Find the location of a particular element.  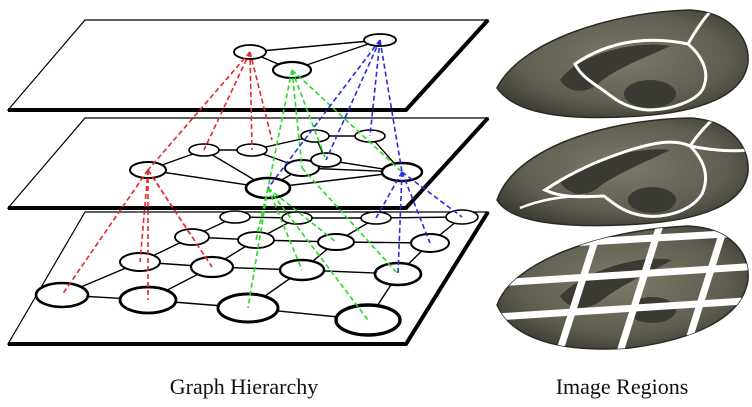

image-region-coarse is located at coordinates (622, 64).